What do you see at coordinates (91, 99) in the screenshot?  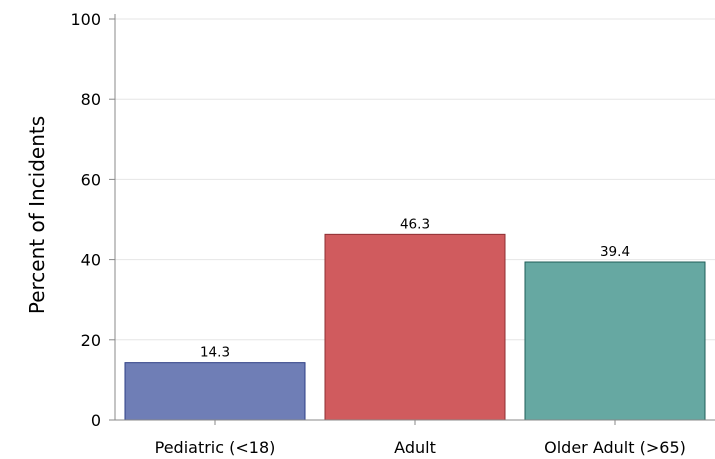 I see `y-tick-label-80: 80` at bounding box center [91, 99].